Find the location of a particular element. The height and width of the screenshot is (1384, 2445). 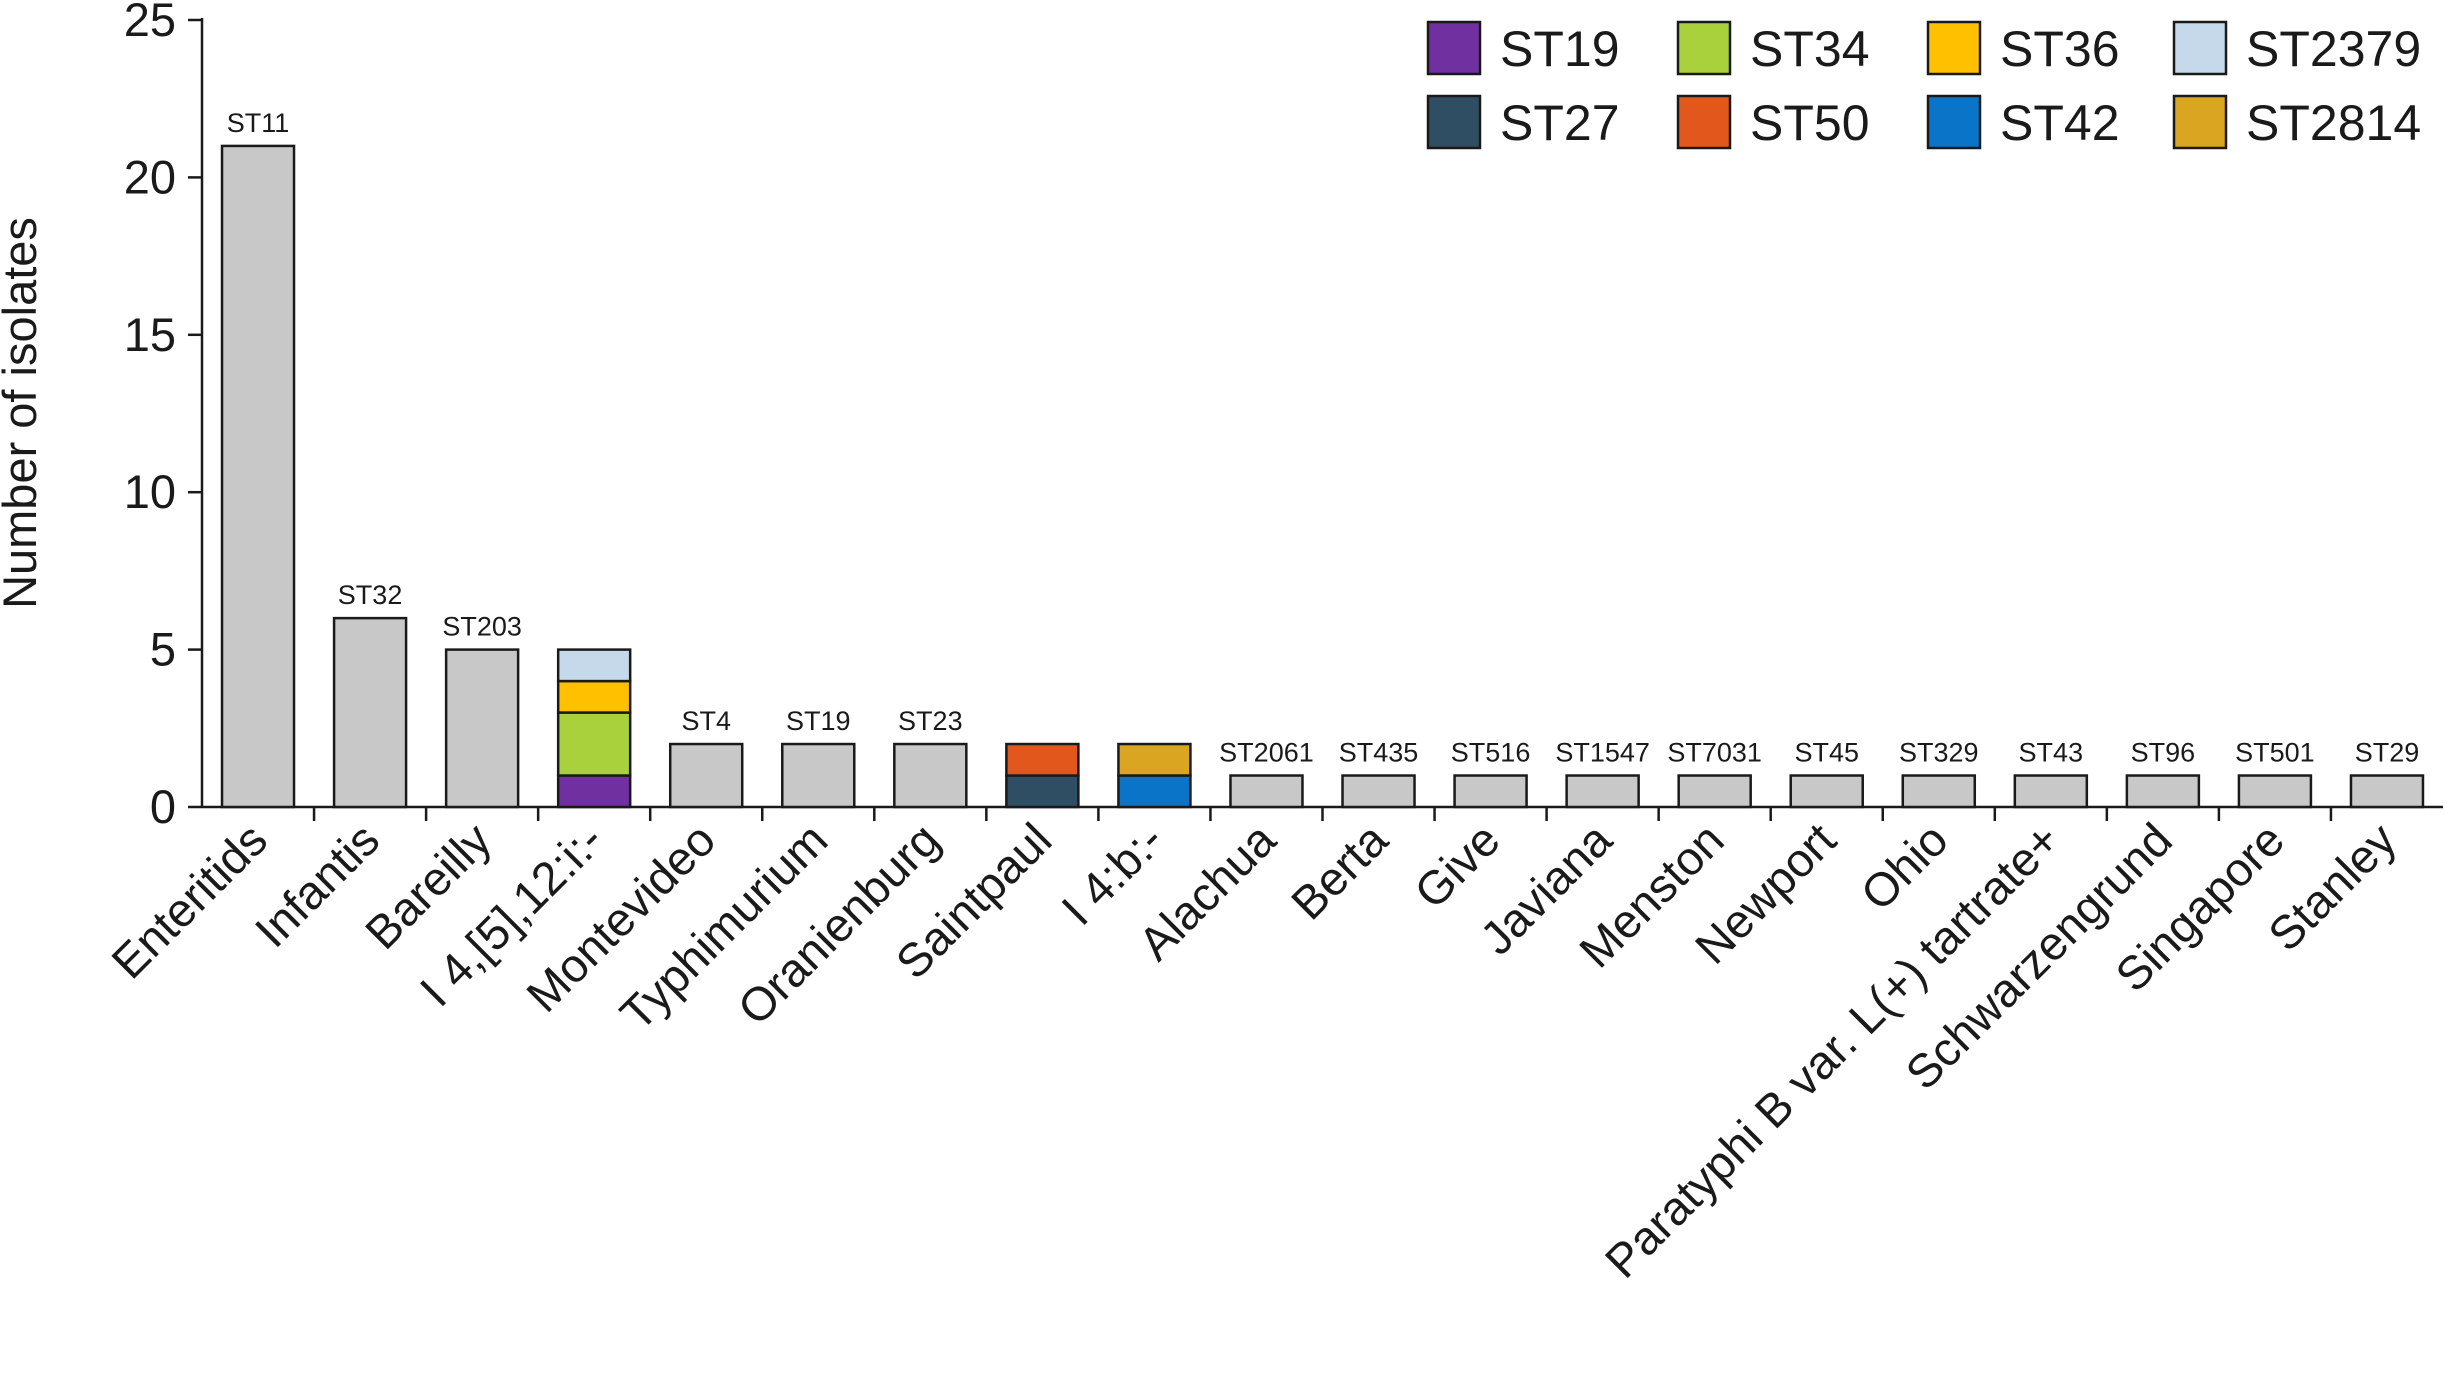

legend-swatch-st34 is located at coordinates (1704, 48).